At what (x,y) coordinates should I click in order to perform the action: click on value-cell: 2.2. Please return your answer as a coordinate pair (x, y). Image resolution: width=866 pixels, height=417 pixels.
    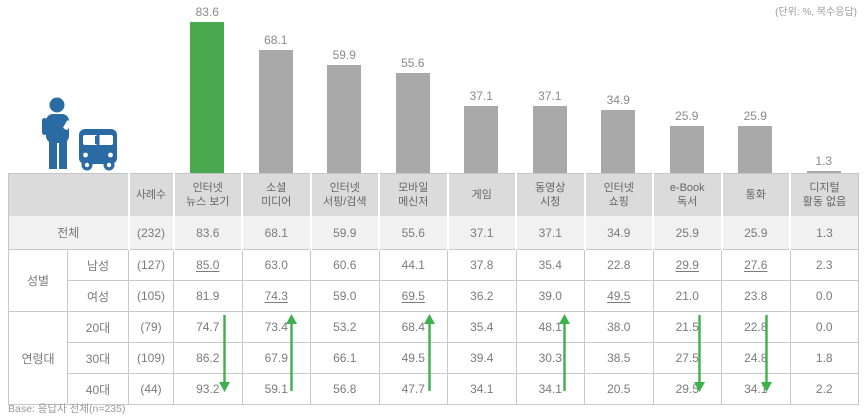
    Looking at the image, I should click on (824, 389).